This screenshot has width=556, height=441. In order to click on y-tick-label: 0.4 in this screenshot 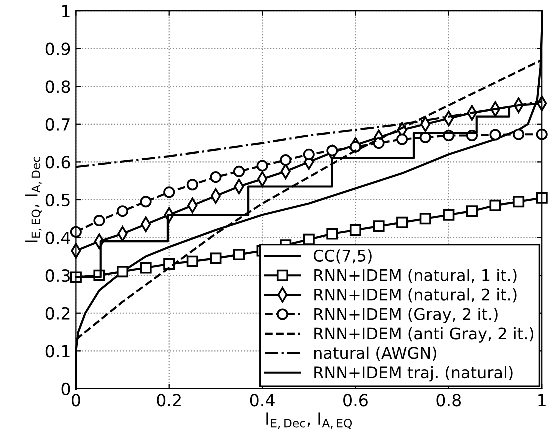, I will do `click(58, 238)`.